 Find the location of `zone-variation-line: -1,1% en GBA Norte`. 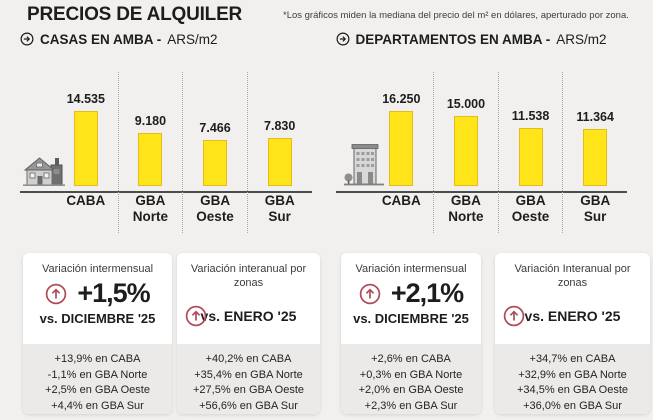

zone-variation-line: -1,1% en GBA Norte is located at coordinates (97, 374).